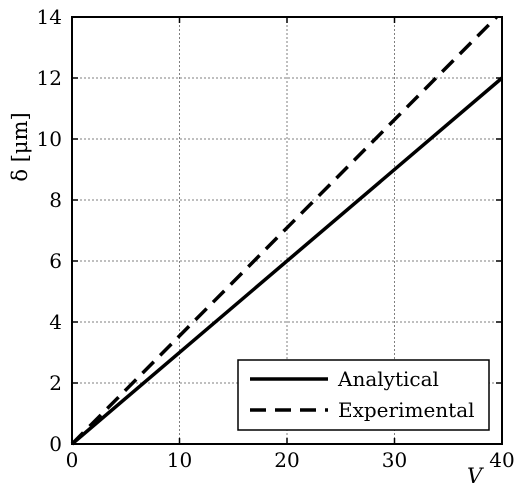  What do you see at coordinates (55, 261) in the screenshot?
I see `y-tick-label: 6` at bounding box center [55, 261].